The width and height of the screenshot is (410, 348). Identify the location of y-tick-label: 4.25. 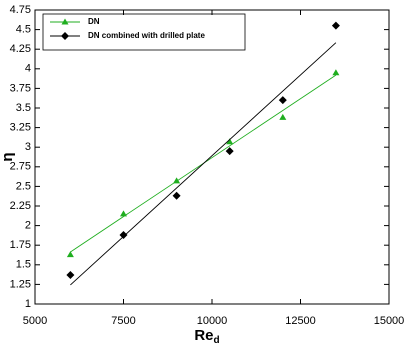
(20, 49).